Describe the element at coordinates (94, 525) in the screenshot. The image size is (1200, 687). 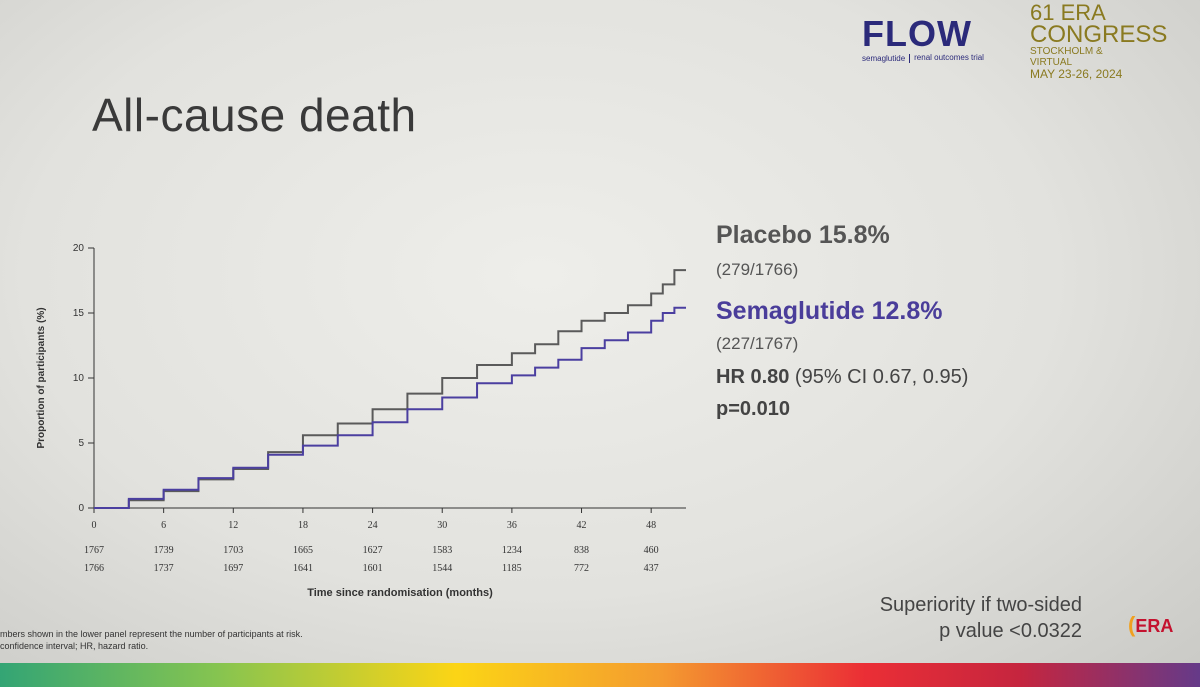
I see `x-tick-label: 0` at that location.